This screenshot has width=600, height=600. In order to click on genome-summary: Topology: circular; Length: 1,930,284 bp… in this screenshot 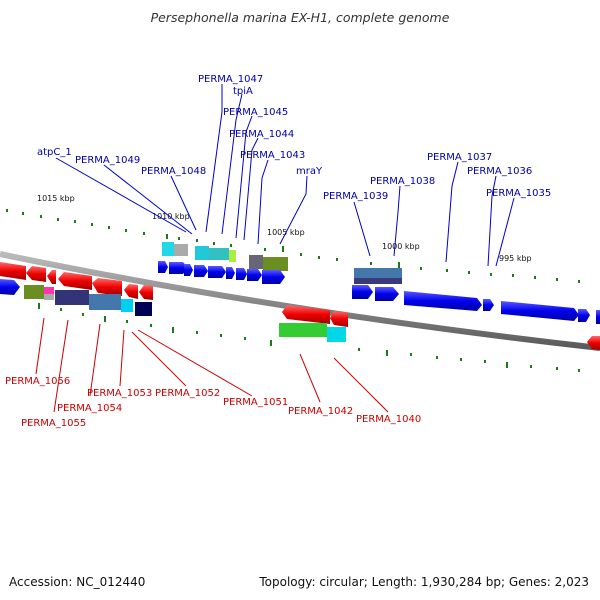, I will do `click(424, 582)`.